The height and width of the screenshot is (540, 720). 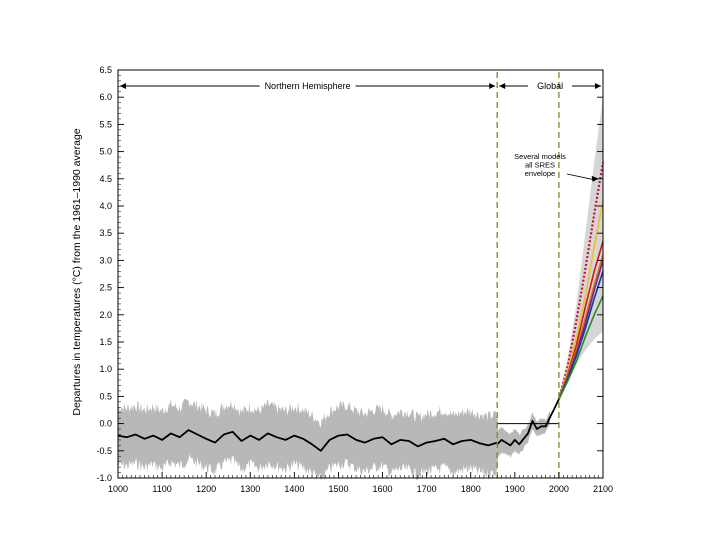 I want to click on divider-group, so click(x=528, y=275).